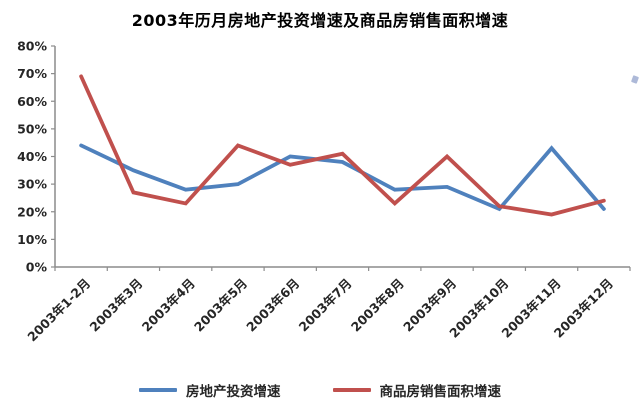  I want to click on legend-item-investment-growth: 房地产投资增速, so click(210, 390).